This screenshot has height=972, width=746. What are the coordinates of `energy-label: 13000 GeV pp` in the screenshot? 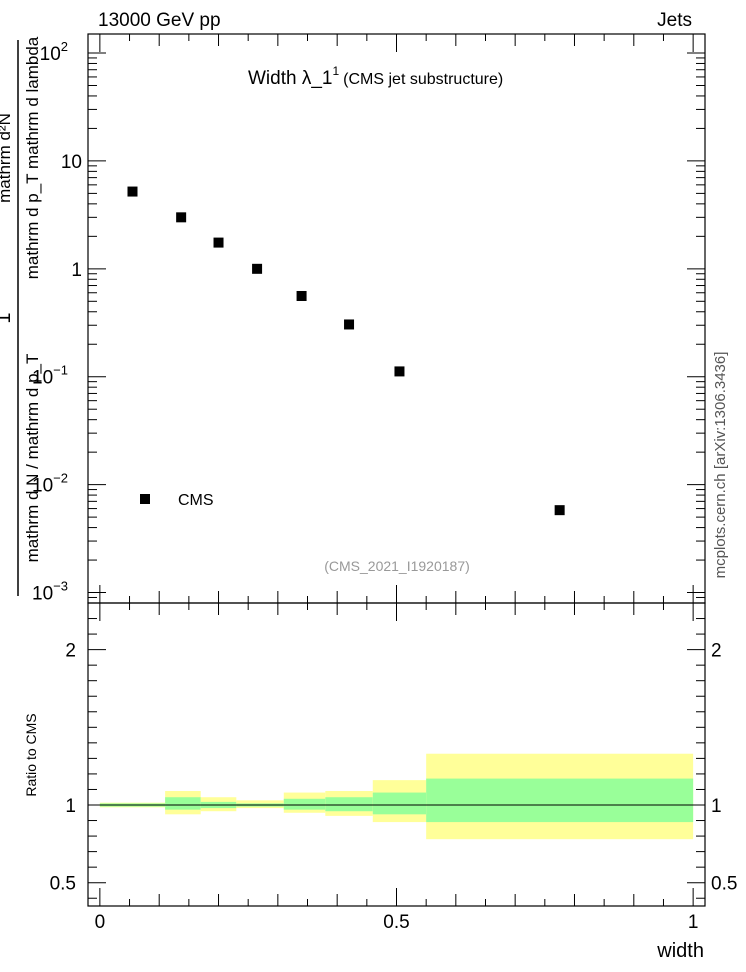 It's located at (159, 20).